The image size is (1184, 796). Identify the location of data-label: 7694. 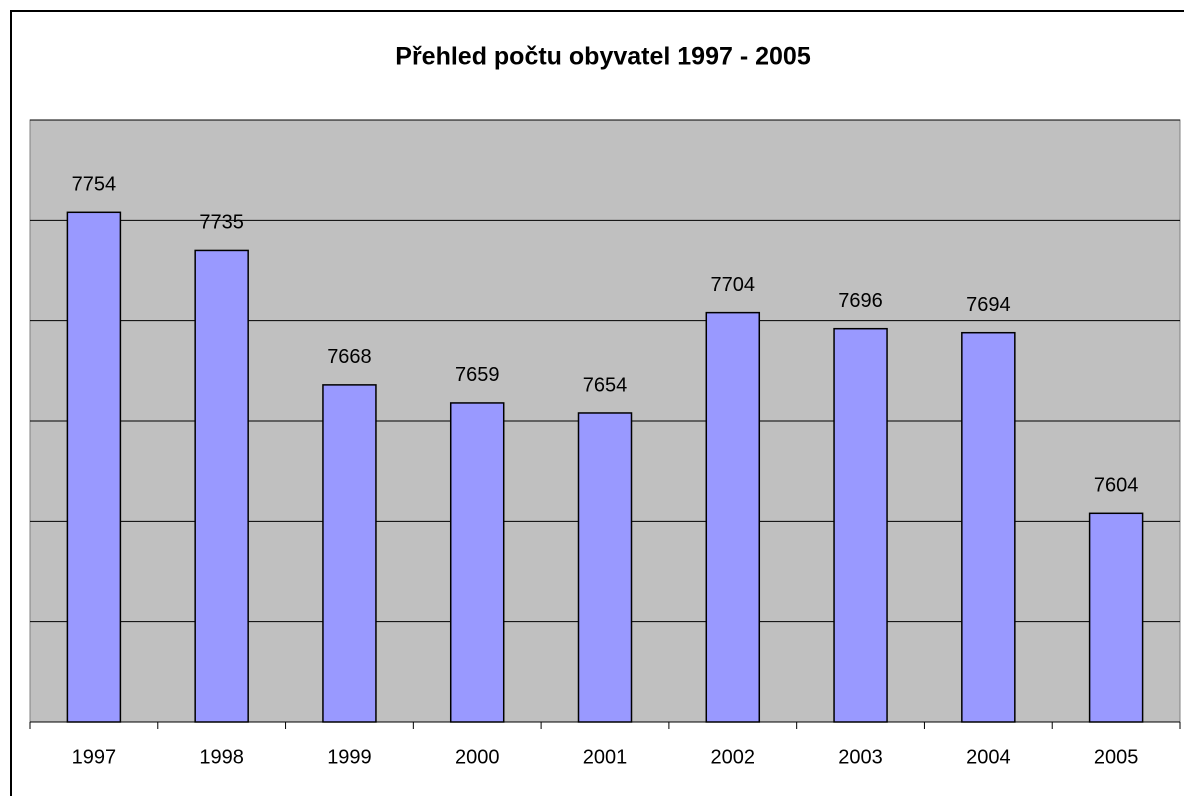
(988, 305).